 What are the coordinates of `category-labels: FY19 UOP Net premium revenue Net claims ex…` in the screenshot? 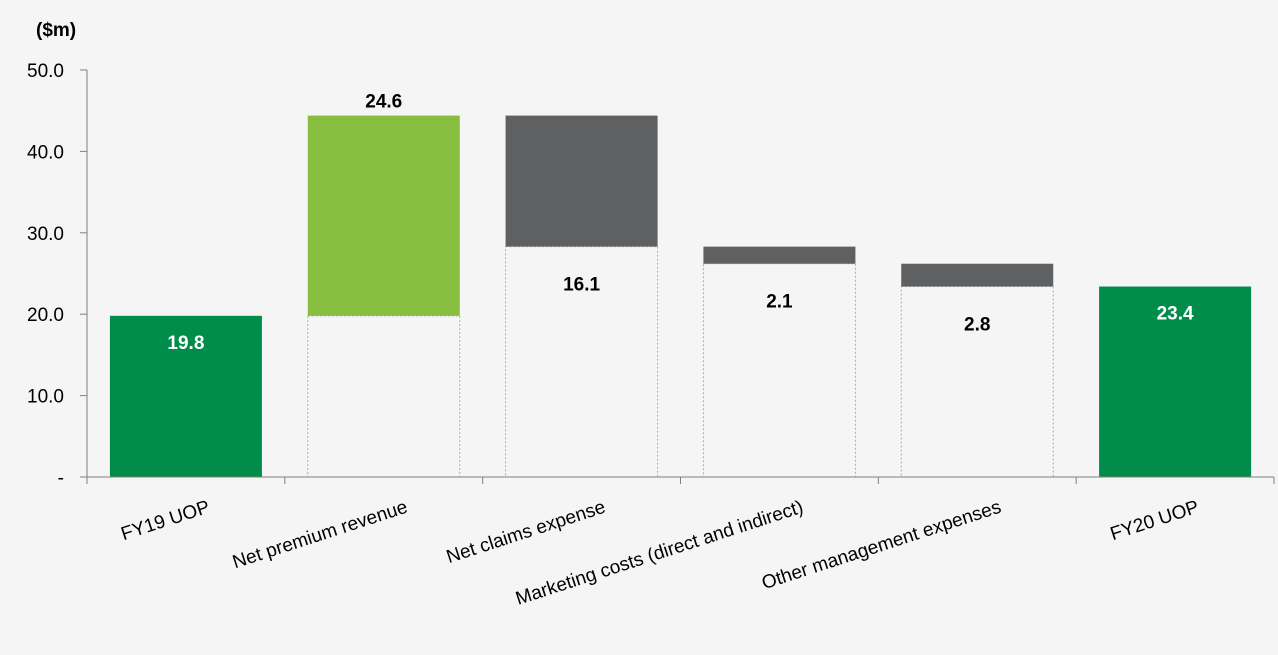 It's located at (660, 553).